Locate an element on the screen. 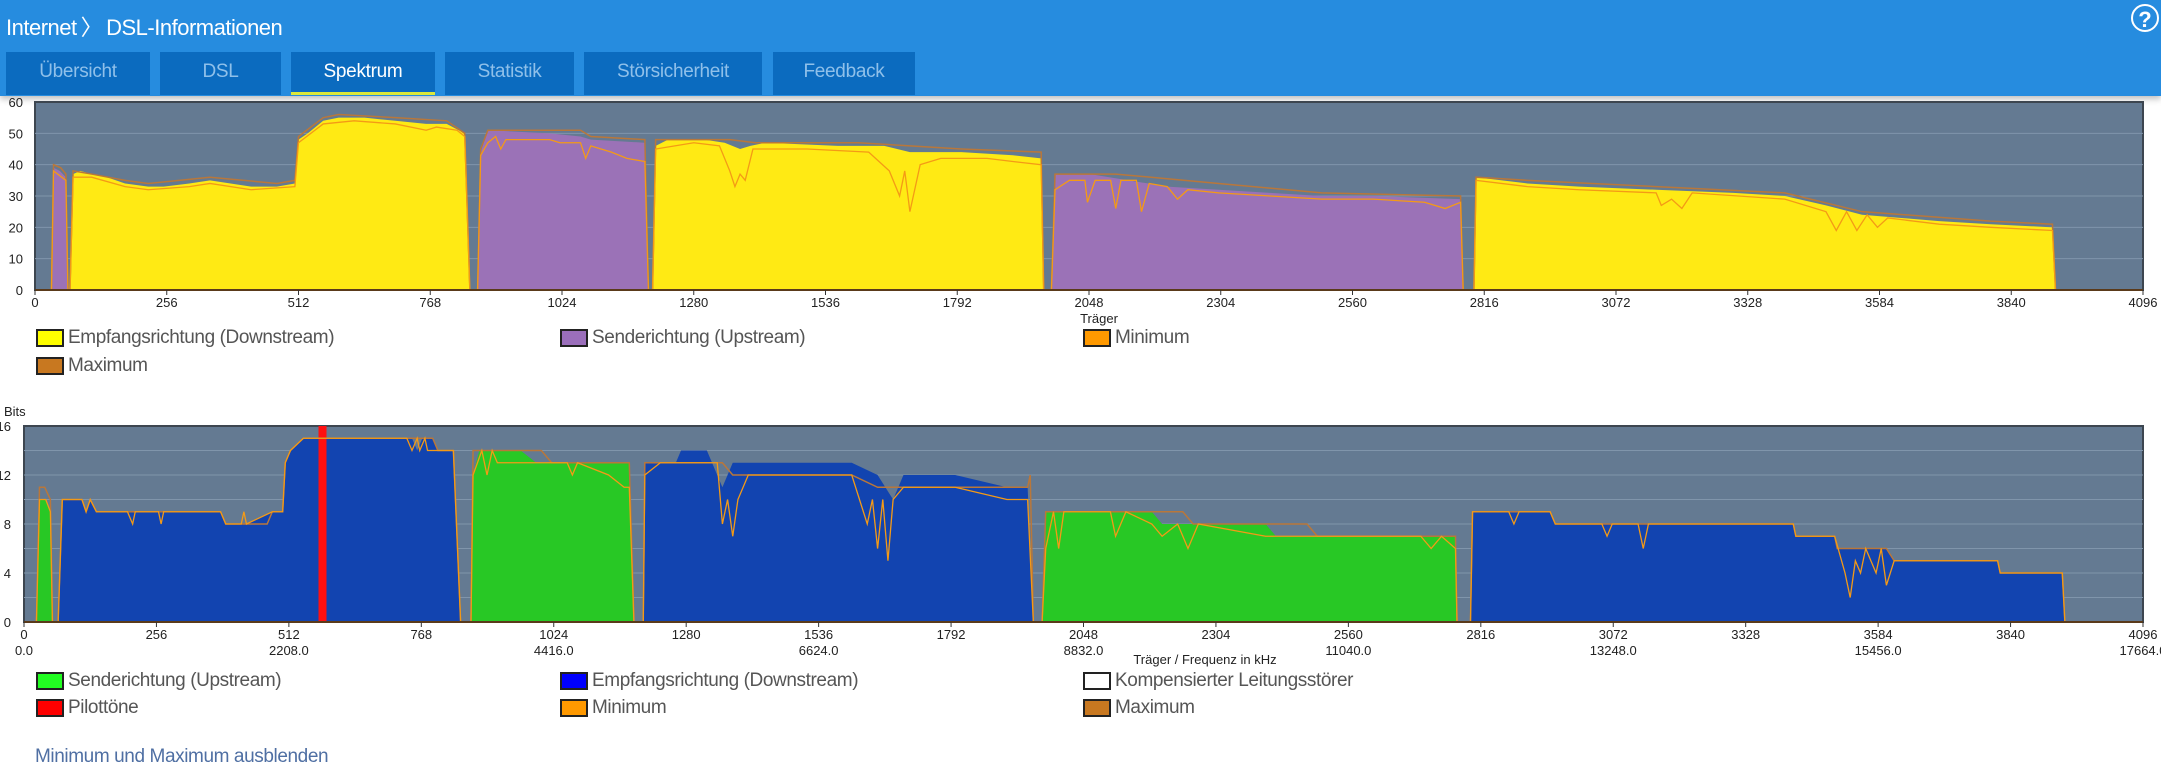 The height and width of the screenshot is (782, 2161). freq-tick-label: 2208.0 is located at coordinates (289, 650).